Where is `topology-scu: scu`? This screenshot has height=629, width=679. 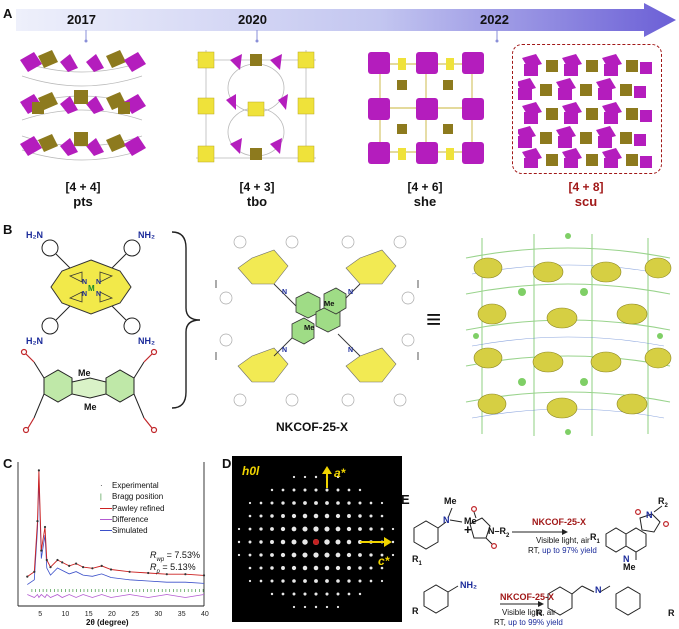 topology-scu: scu is located at coordinates (586, 201).